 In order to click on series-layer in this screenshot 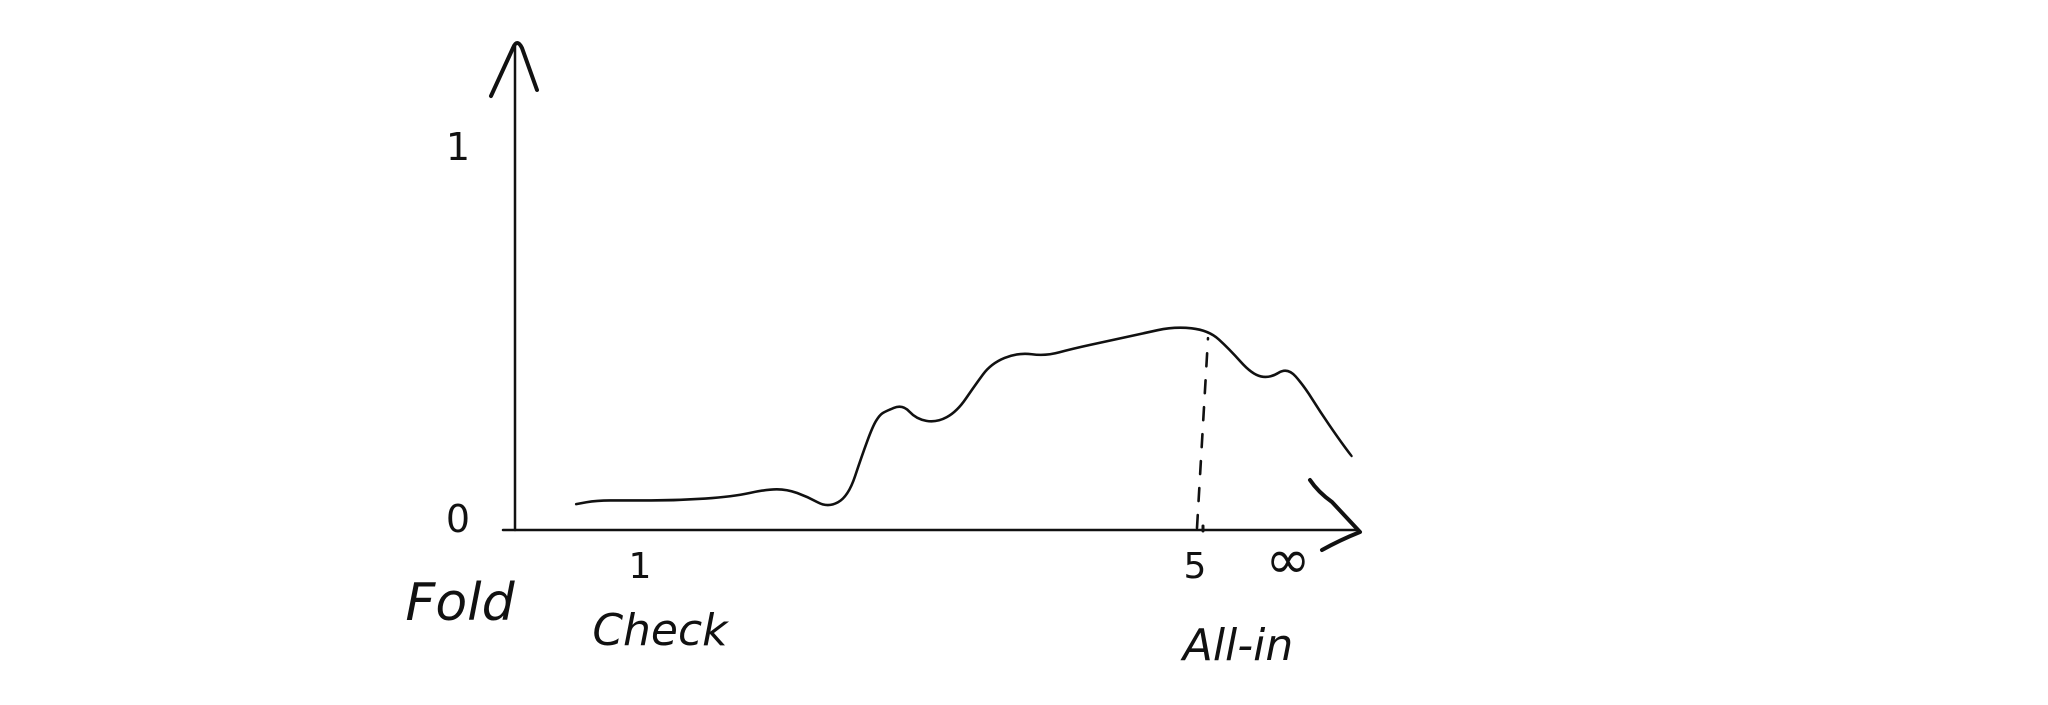, I will do `click(963, 416)`.